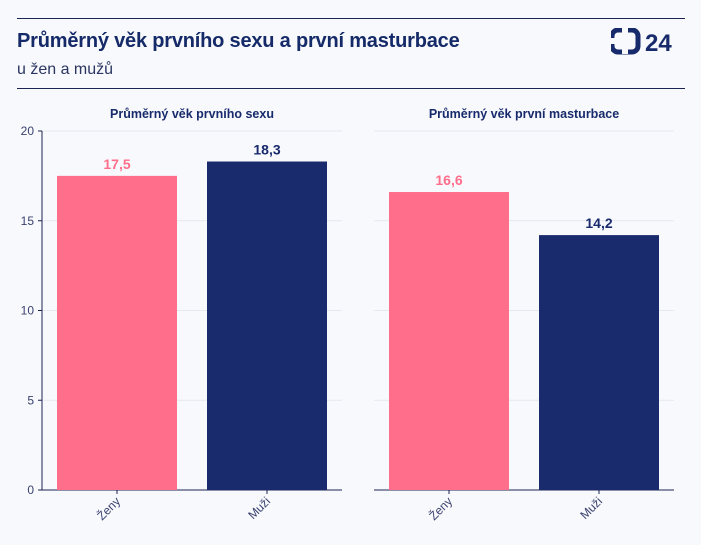  Describe the element at coordinates (192, 114) in the screenshot. I see `chart-title: Průměrný věk prvního sexu` at that location.